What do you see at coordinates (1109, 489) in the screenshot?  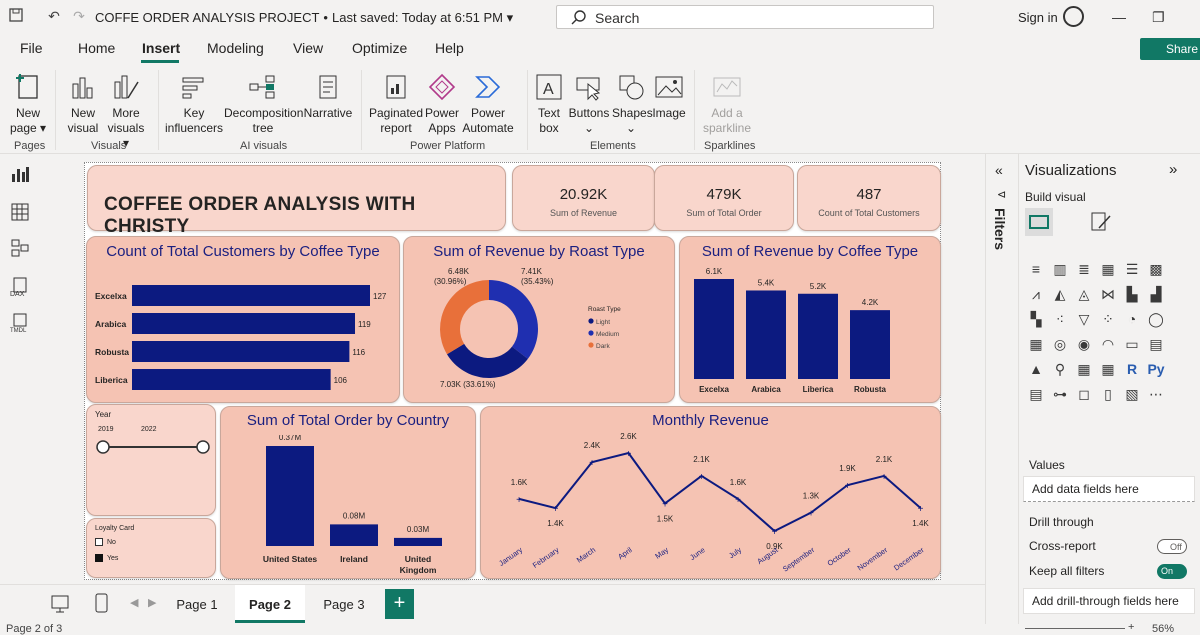 I see `values-field-well: Add data fields here` at bounding box center [1109, 489].